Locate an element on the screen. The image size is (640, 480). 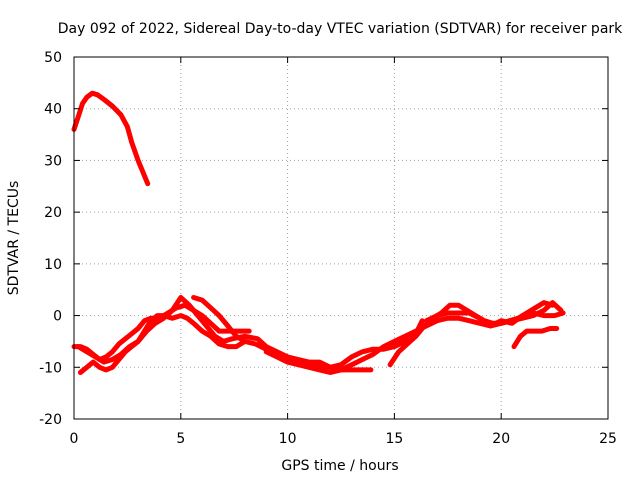
y-tick-label: 10 is located at coordinates (53, 265).